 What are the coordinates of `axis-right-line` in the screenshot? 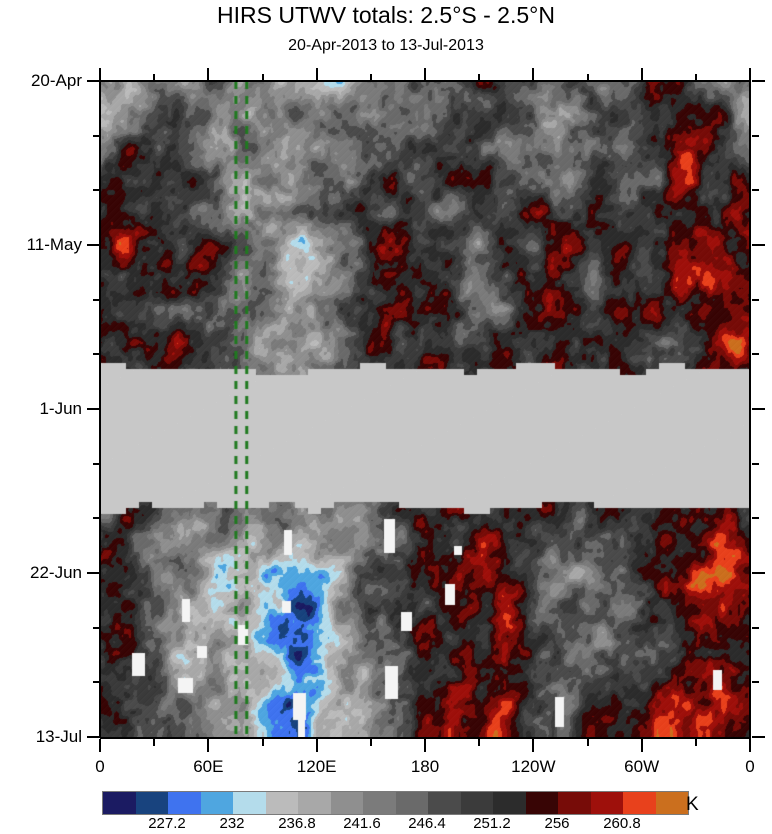 It's located at (750, 409).